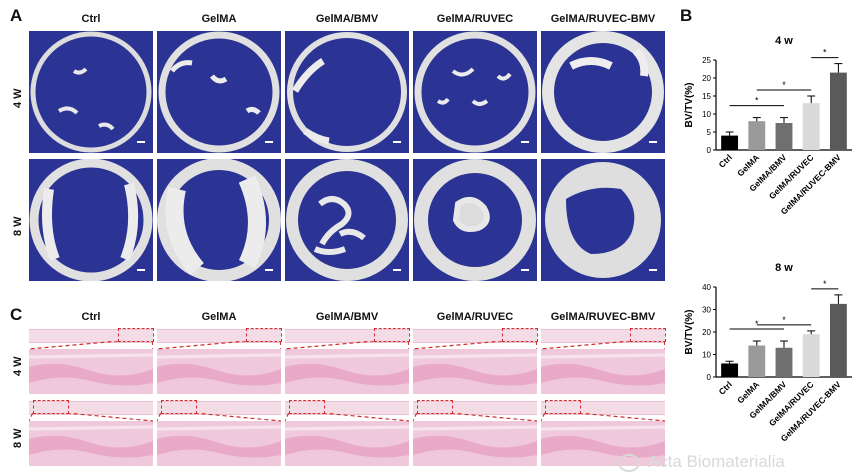  What do you see at coordinates (18, 226) in the screenshot?
I see `row-label-8w: 8 W` at bounding box center [18, 226].